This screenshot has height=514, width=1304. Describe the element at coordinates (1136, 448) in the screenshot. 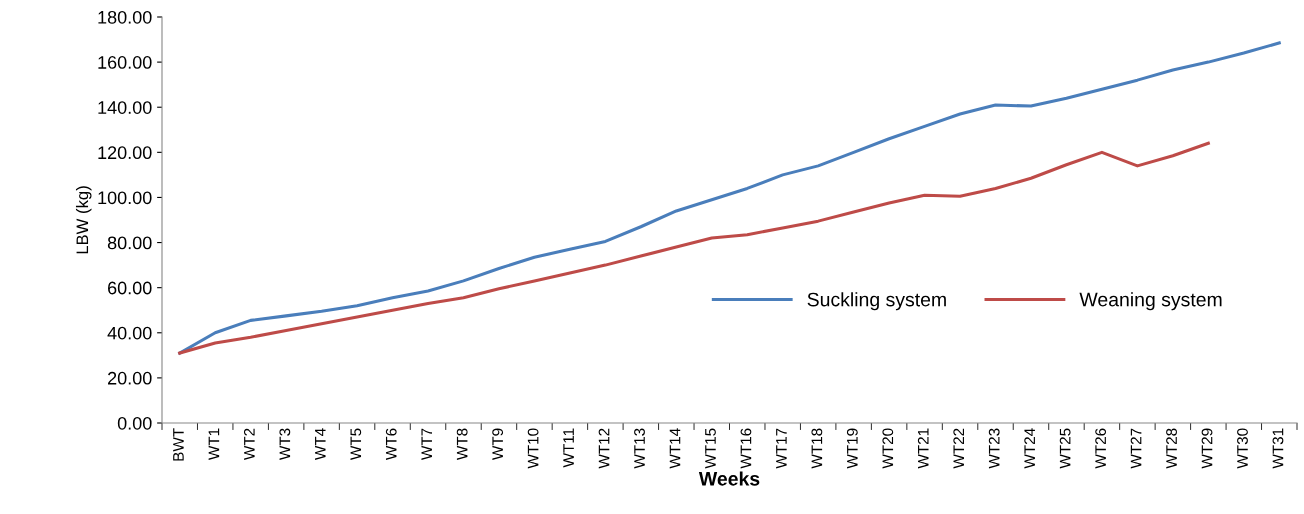

I see `x-tick-label: WT27` at that location.